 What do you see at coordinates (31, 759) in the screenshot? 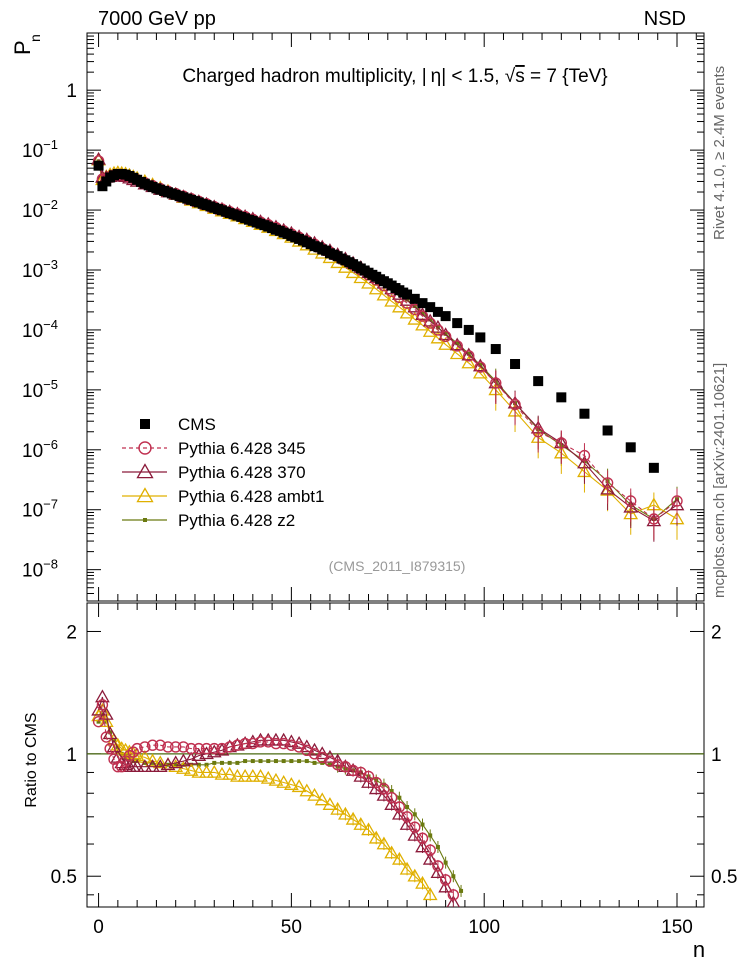
I see `ratio-ylabel: Ratio to CMS` at bounding box center [31, 759].